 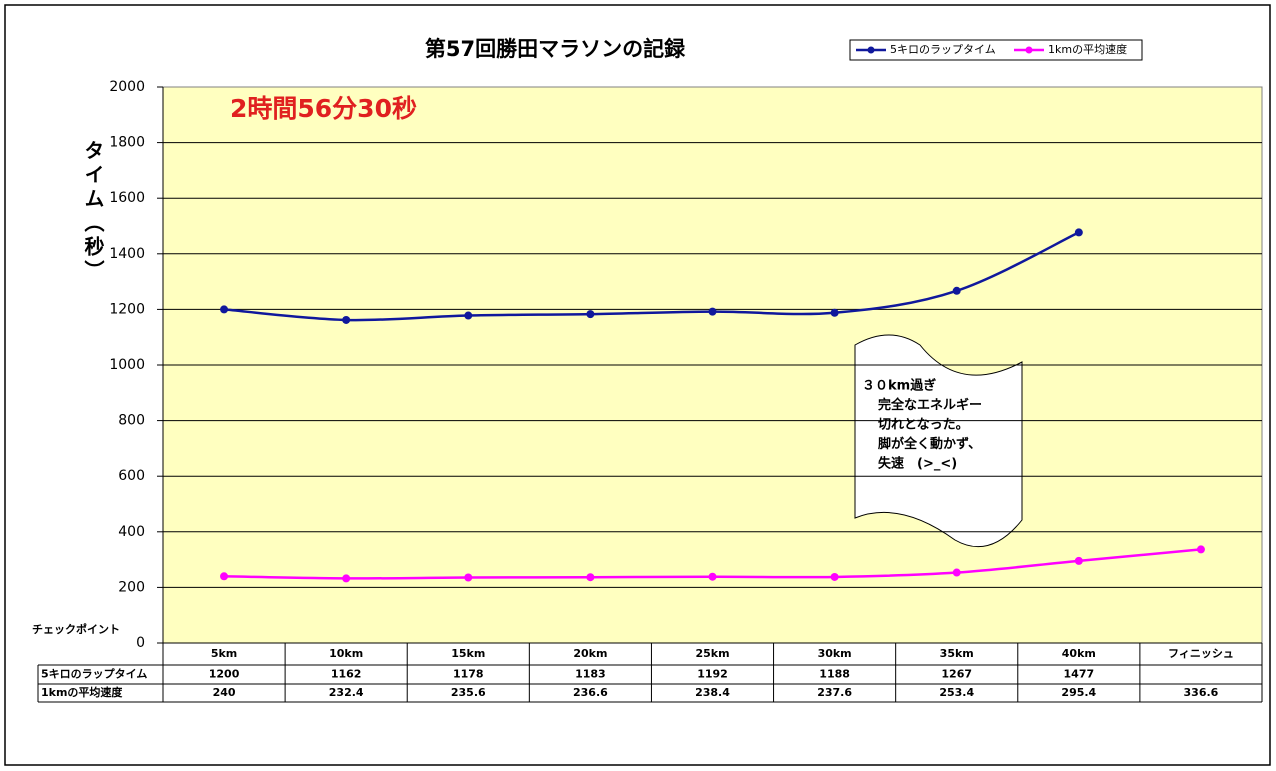 What do you see at coordinates (82, 692) in the screenshot?
I see `table-row-label: 1kmの平均速度` at bounding box center [82, 692].